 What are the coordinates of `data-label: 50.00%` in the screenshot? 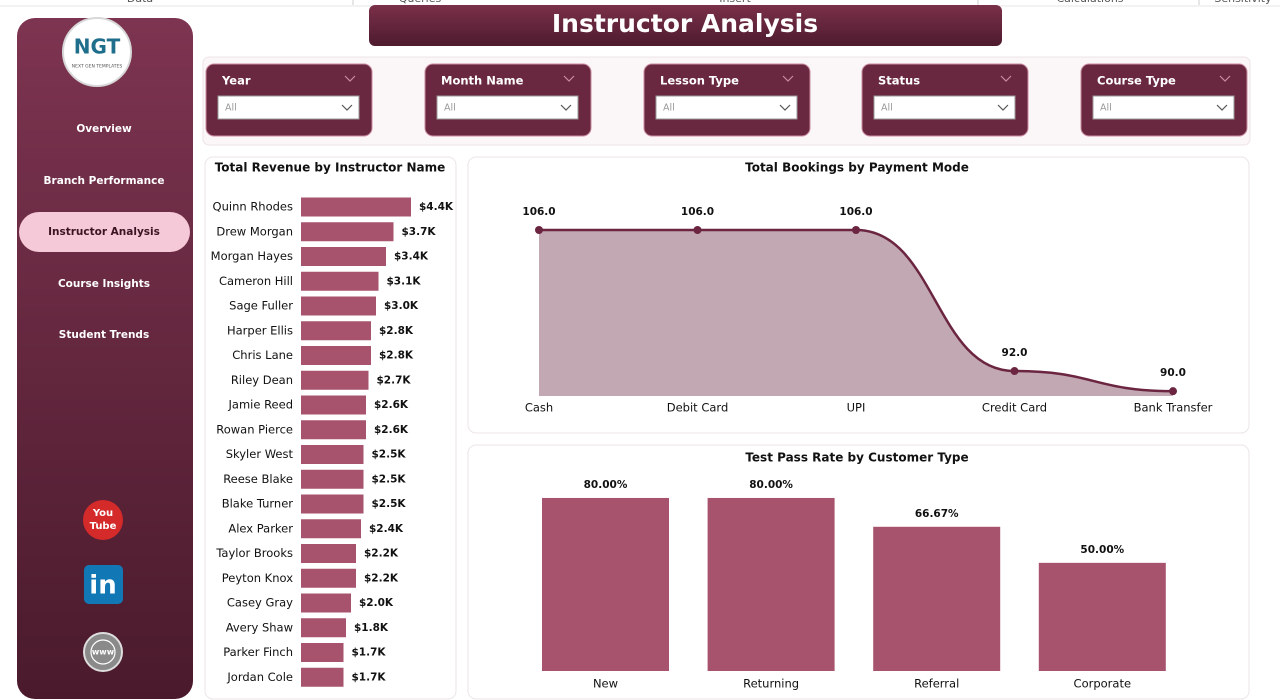 It's located at (1102, 550).